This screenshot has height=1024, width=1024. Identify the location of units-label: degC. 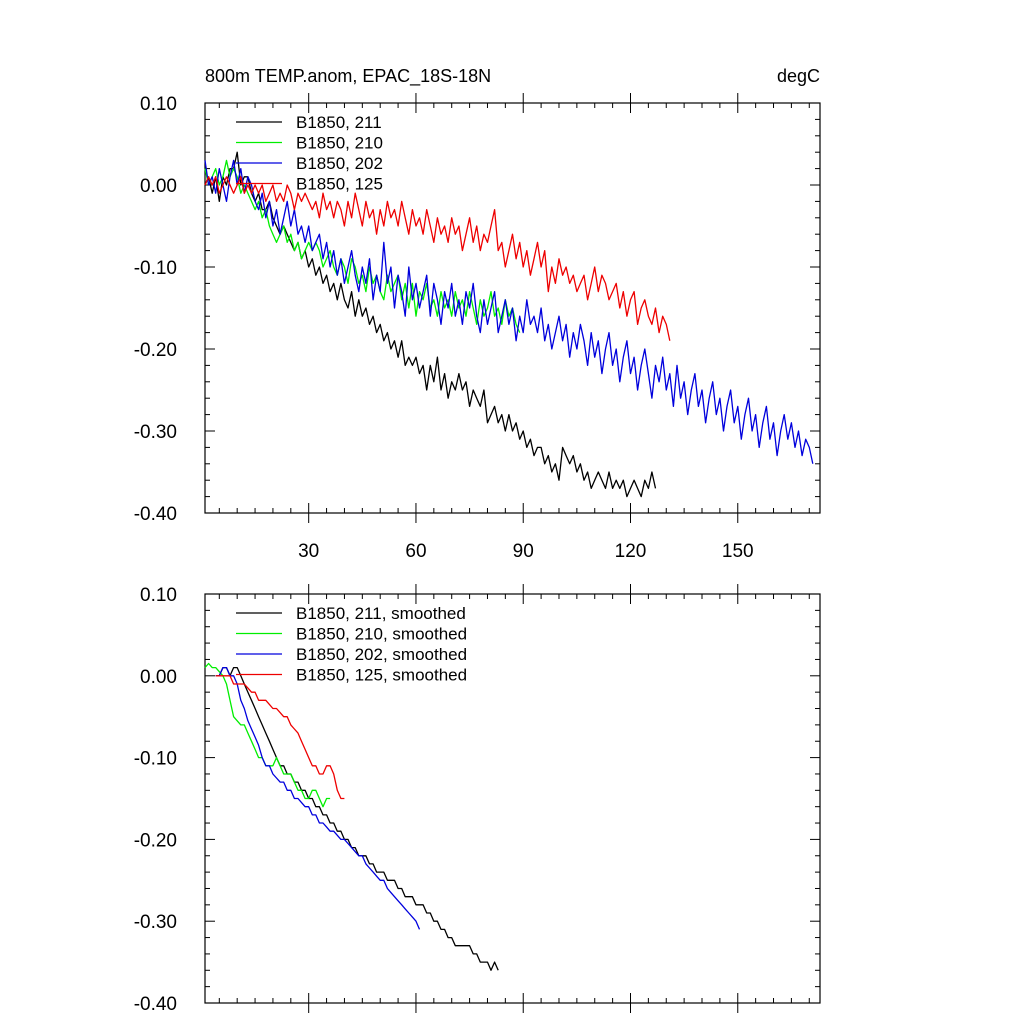
(798, 76).